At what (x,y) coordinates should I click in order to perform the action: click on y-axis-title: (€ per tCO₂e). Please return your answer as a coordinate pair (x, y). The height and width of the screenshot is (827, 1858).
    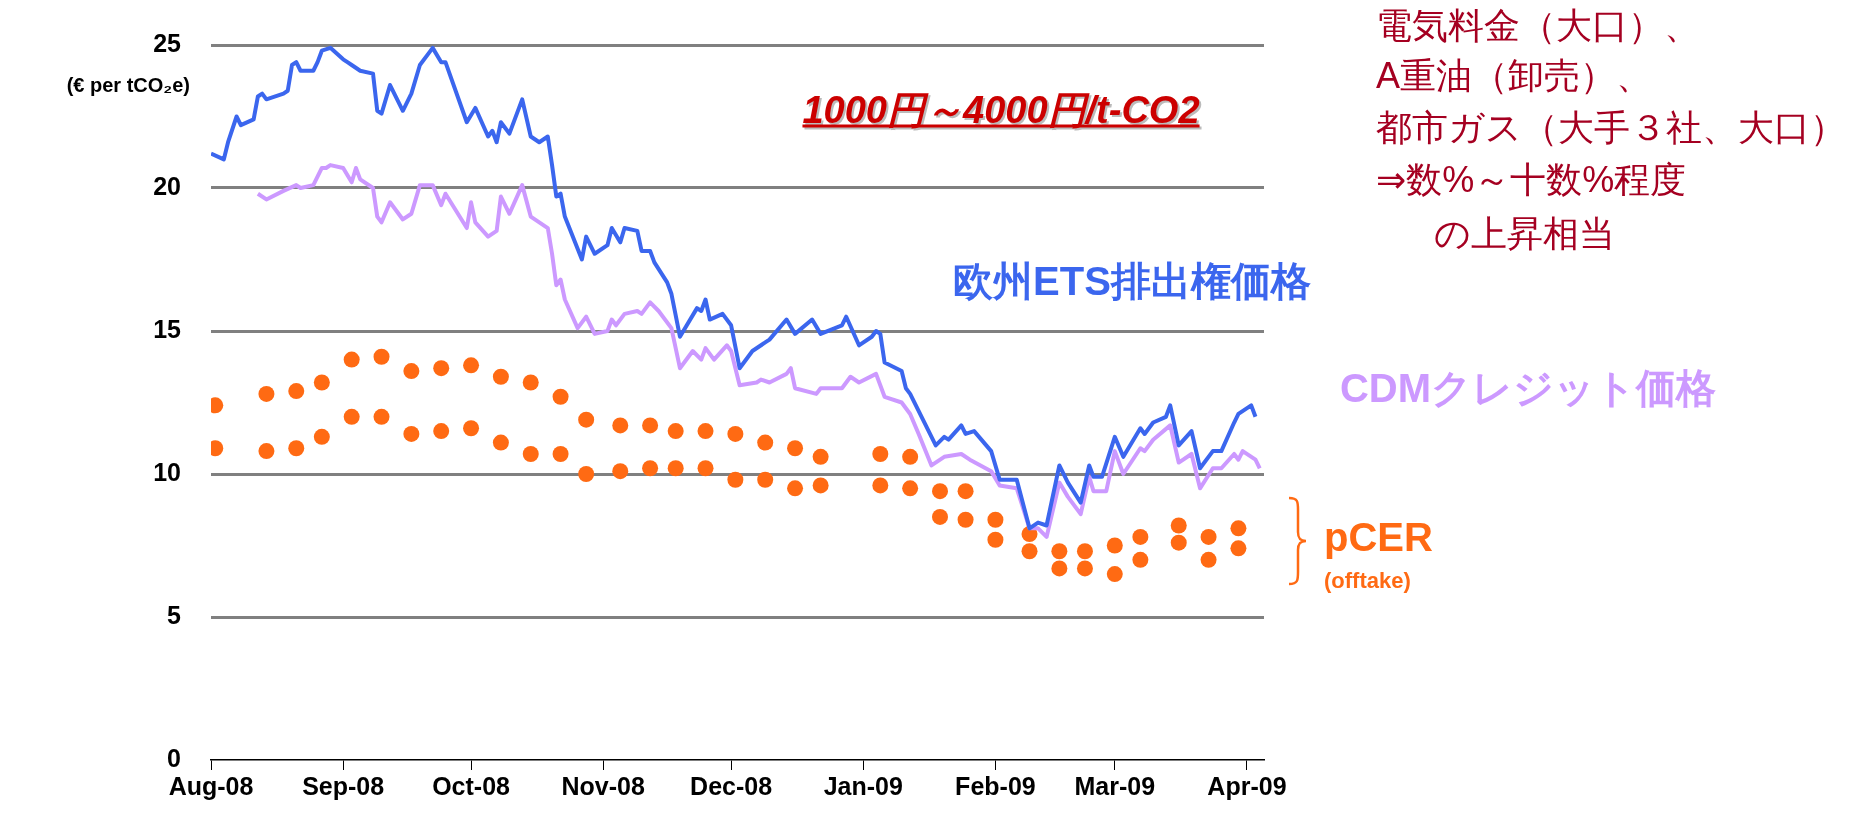
    Looking at the image, I should click on (128, 84).